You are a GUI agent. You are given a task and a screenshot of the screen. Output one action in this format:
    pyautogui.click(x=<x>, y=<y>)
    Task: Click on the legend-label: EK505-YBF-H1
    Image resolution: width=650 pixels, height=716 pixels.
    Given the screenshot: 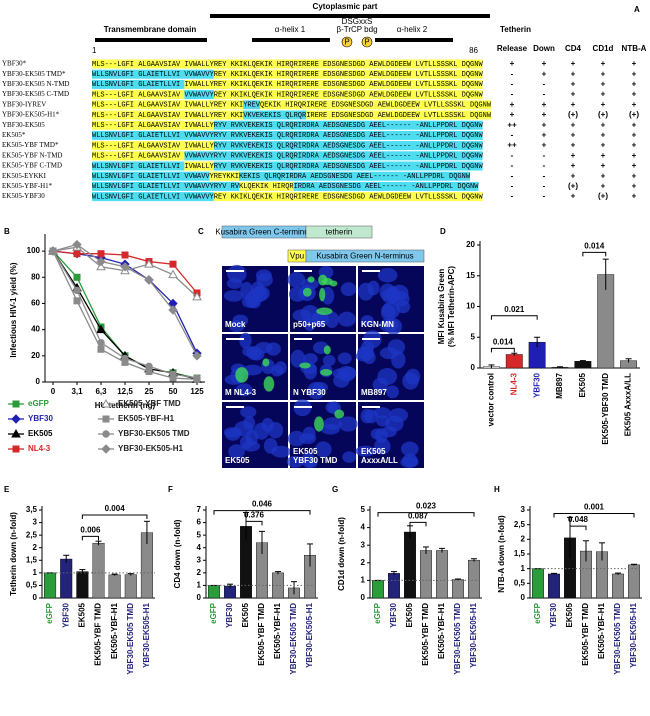 What is the action you would take?
    pyautogui.click(x=146, y=418)
    